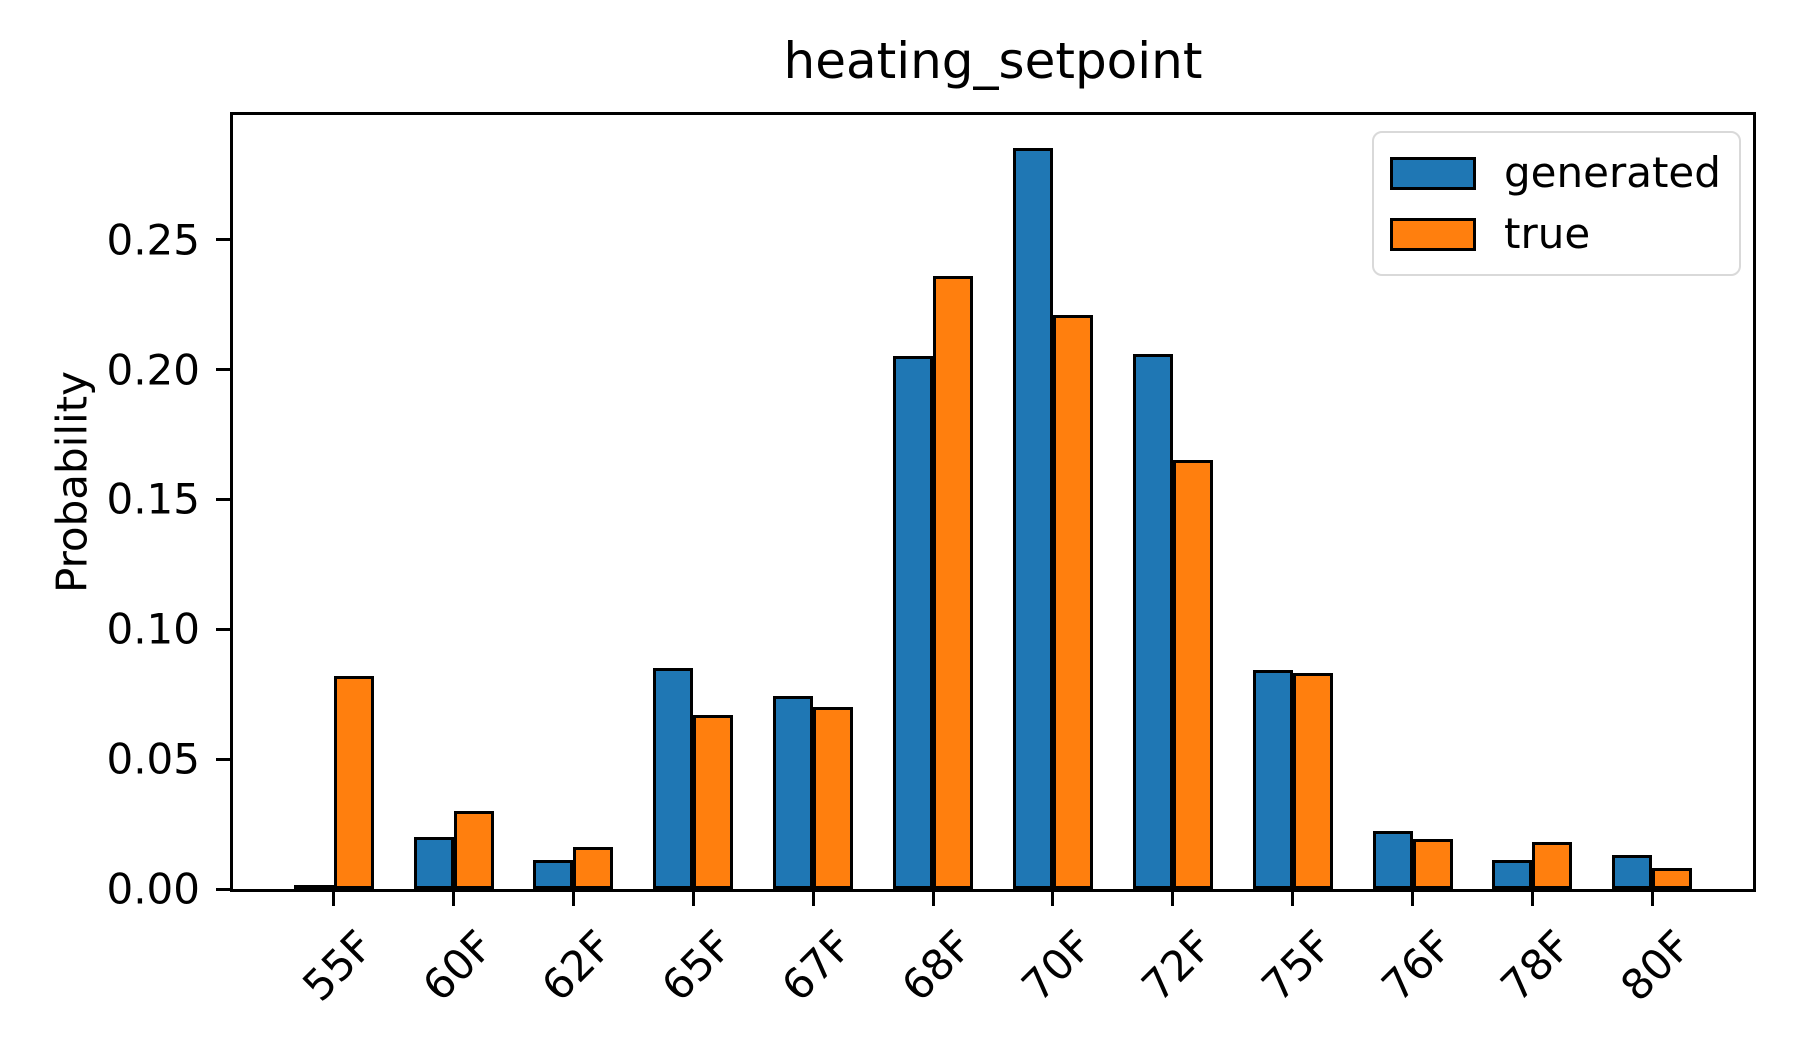 Image resolution: width=1800 pixels, height=1050 pixels. I want to click on x-tick-label: 68F, so click(937, 966).